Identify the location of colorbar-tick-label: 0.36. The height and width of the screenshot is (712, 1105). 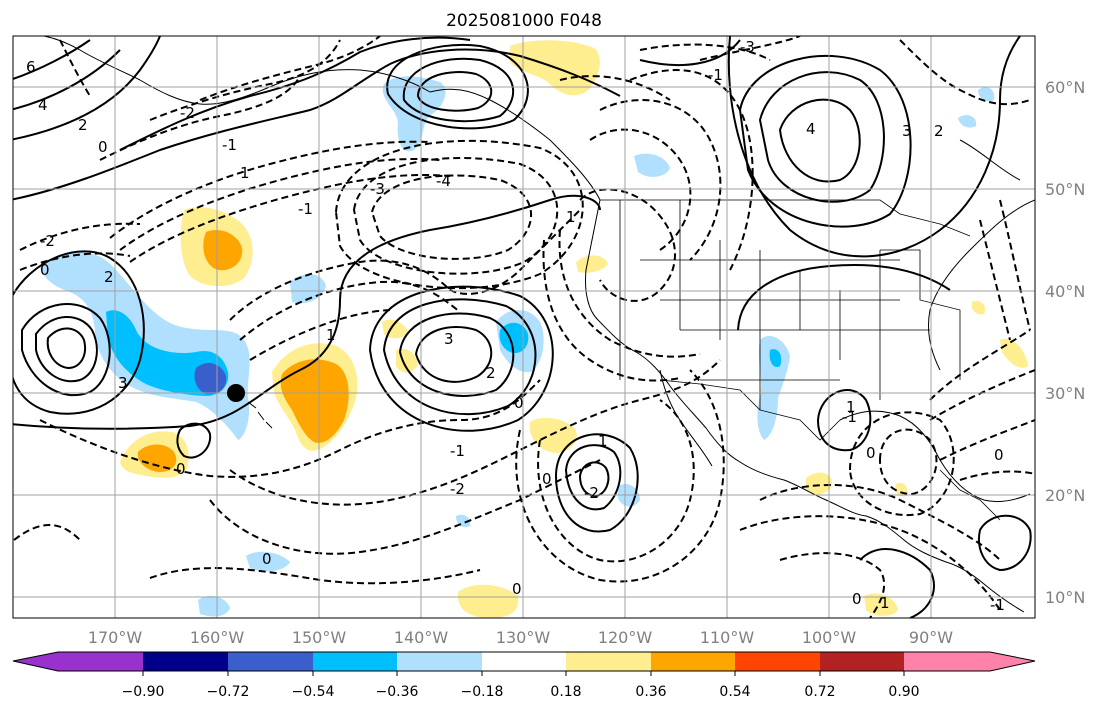
(650, 692).